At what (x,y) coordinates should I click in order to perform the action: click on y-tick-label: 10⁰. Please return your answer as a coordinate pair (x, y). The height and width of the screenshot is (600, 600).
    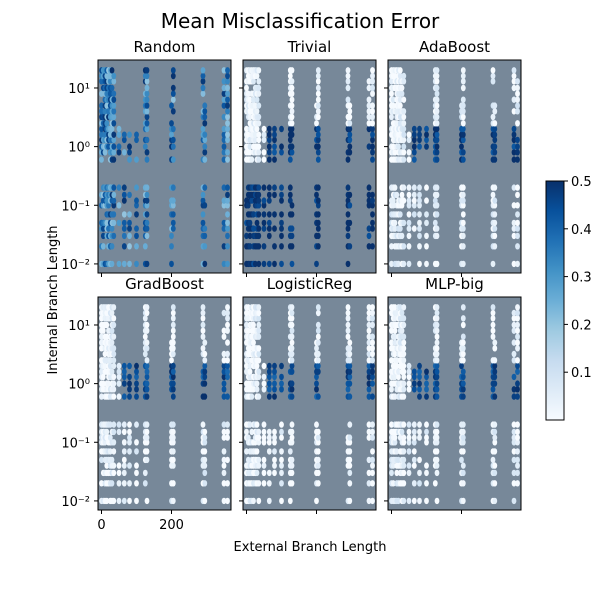
    Looking at the image, I should click on (79, 148).